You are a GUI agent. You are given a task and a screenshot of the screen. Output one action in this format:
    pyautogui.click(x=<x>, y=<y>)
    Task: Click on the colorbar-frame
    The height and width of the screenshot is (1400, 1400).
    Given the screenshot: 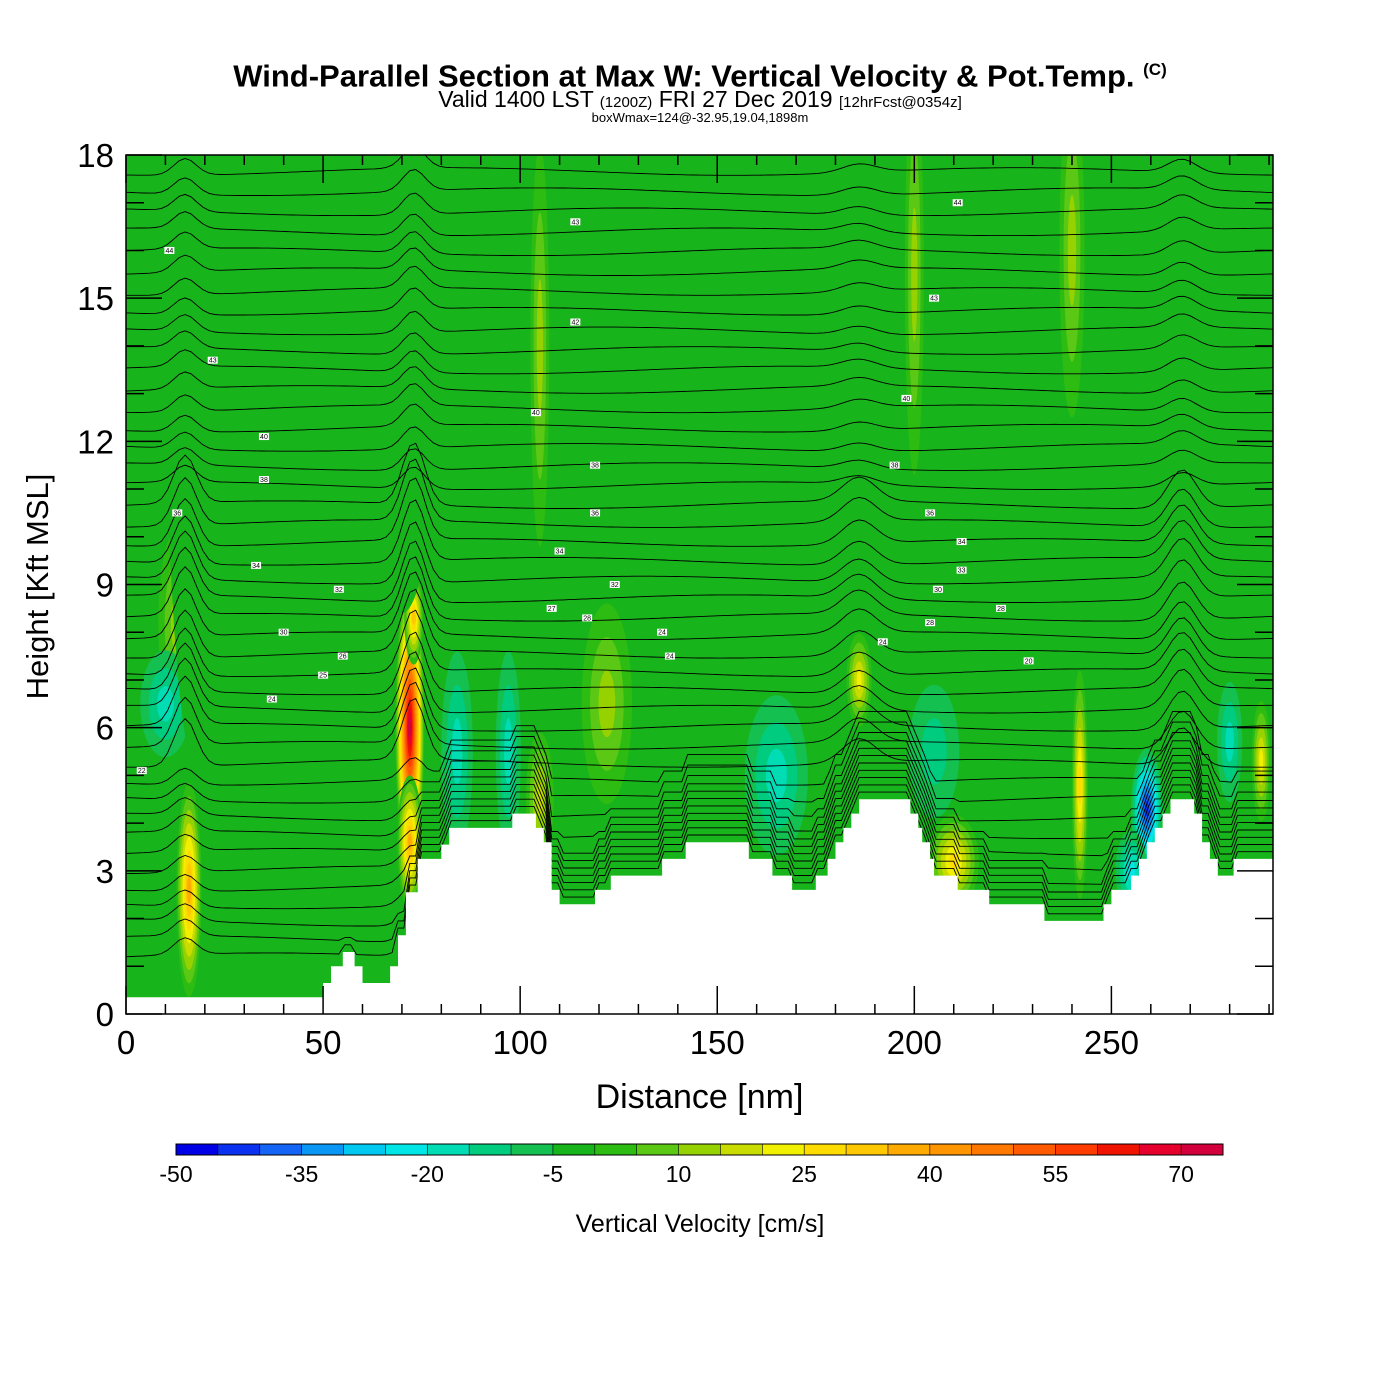 What is the action you would take?
    pyautogui.click(x=699, y=1149)
    